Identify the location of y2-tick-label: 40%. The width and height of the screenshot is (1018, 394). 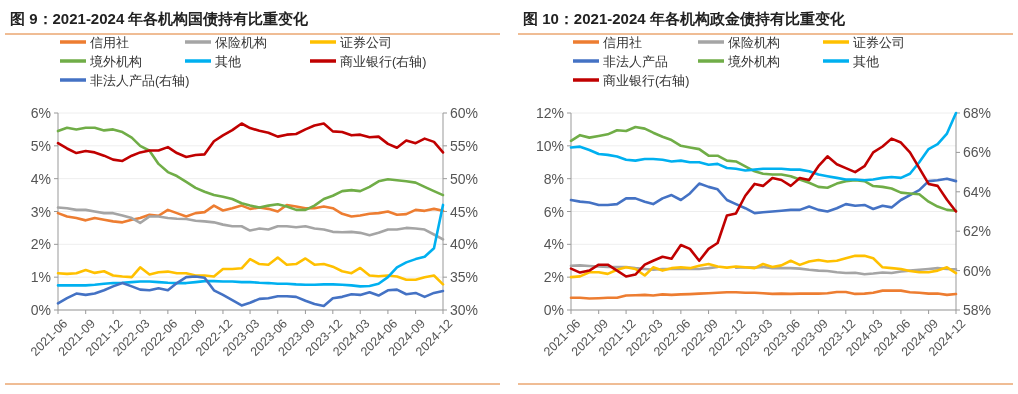
(464, 244).